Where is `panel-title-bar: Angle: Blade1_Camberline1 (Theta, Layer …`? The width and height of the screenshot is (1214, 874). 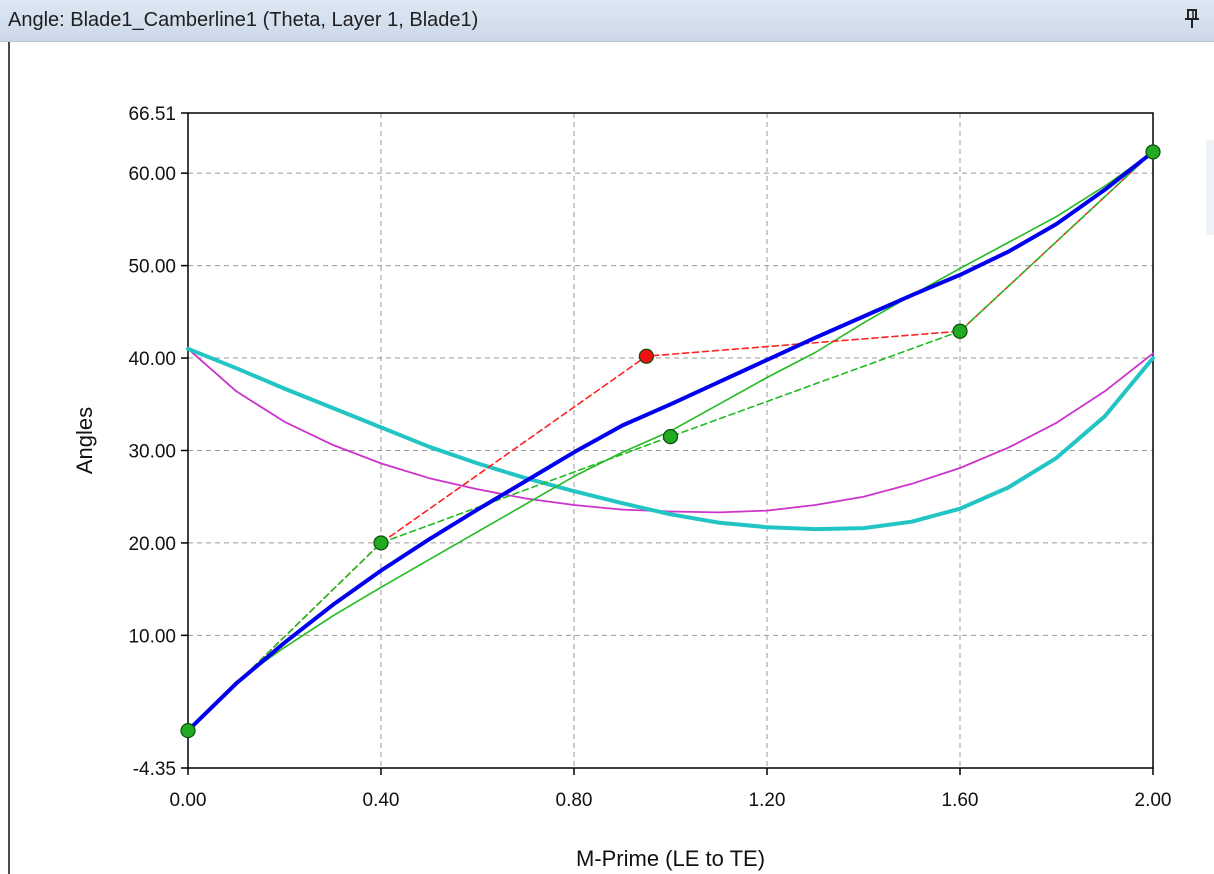 panel-title-bar: Angle: Blade1_Camberline1 (Theta, Layer … is located at coordinates (607, 21).